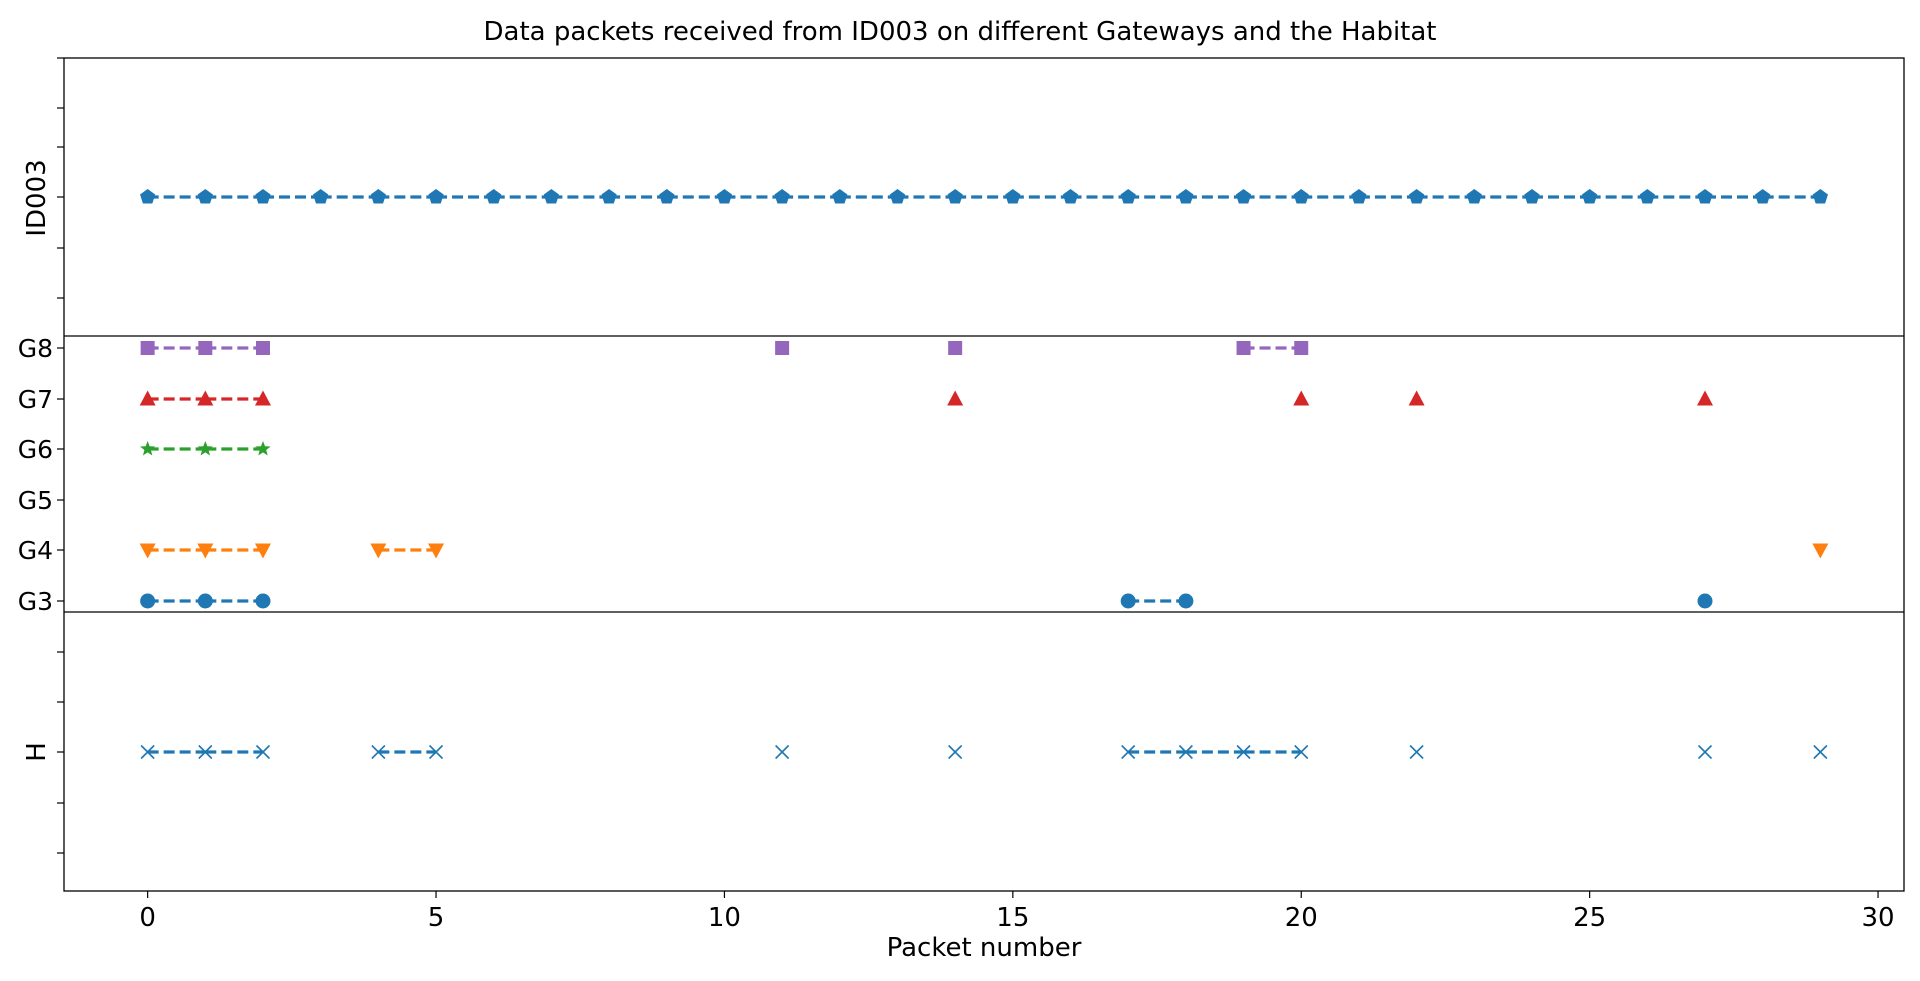 The image size is (1920, 981). What do you see at coordinates (35, 550) in the screenshot?
I see `y-tick-label-g4: G4` at bounding box center [35, 550].